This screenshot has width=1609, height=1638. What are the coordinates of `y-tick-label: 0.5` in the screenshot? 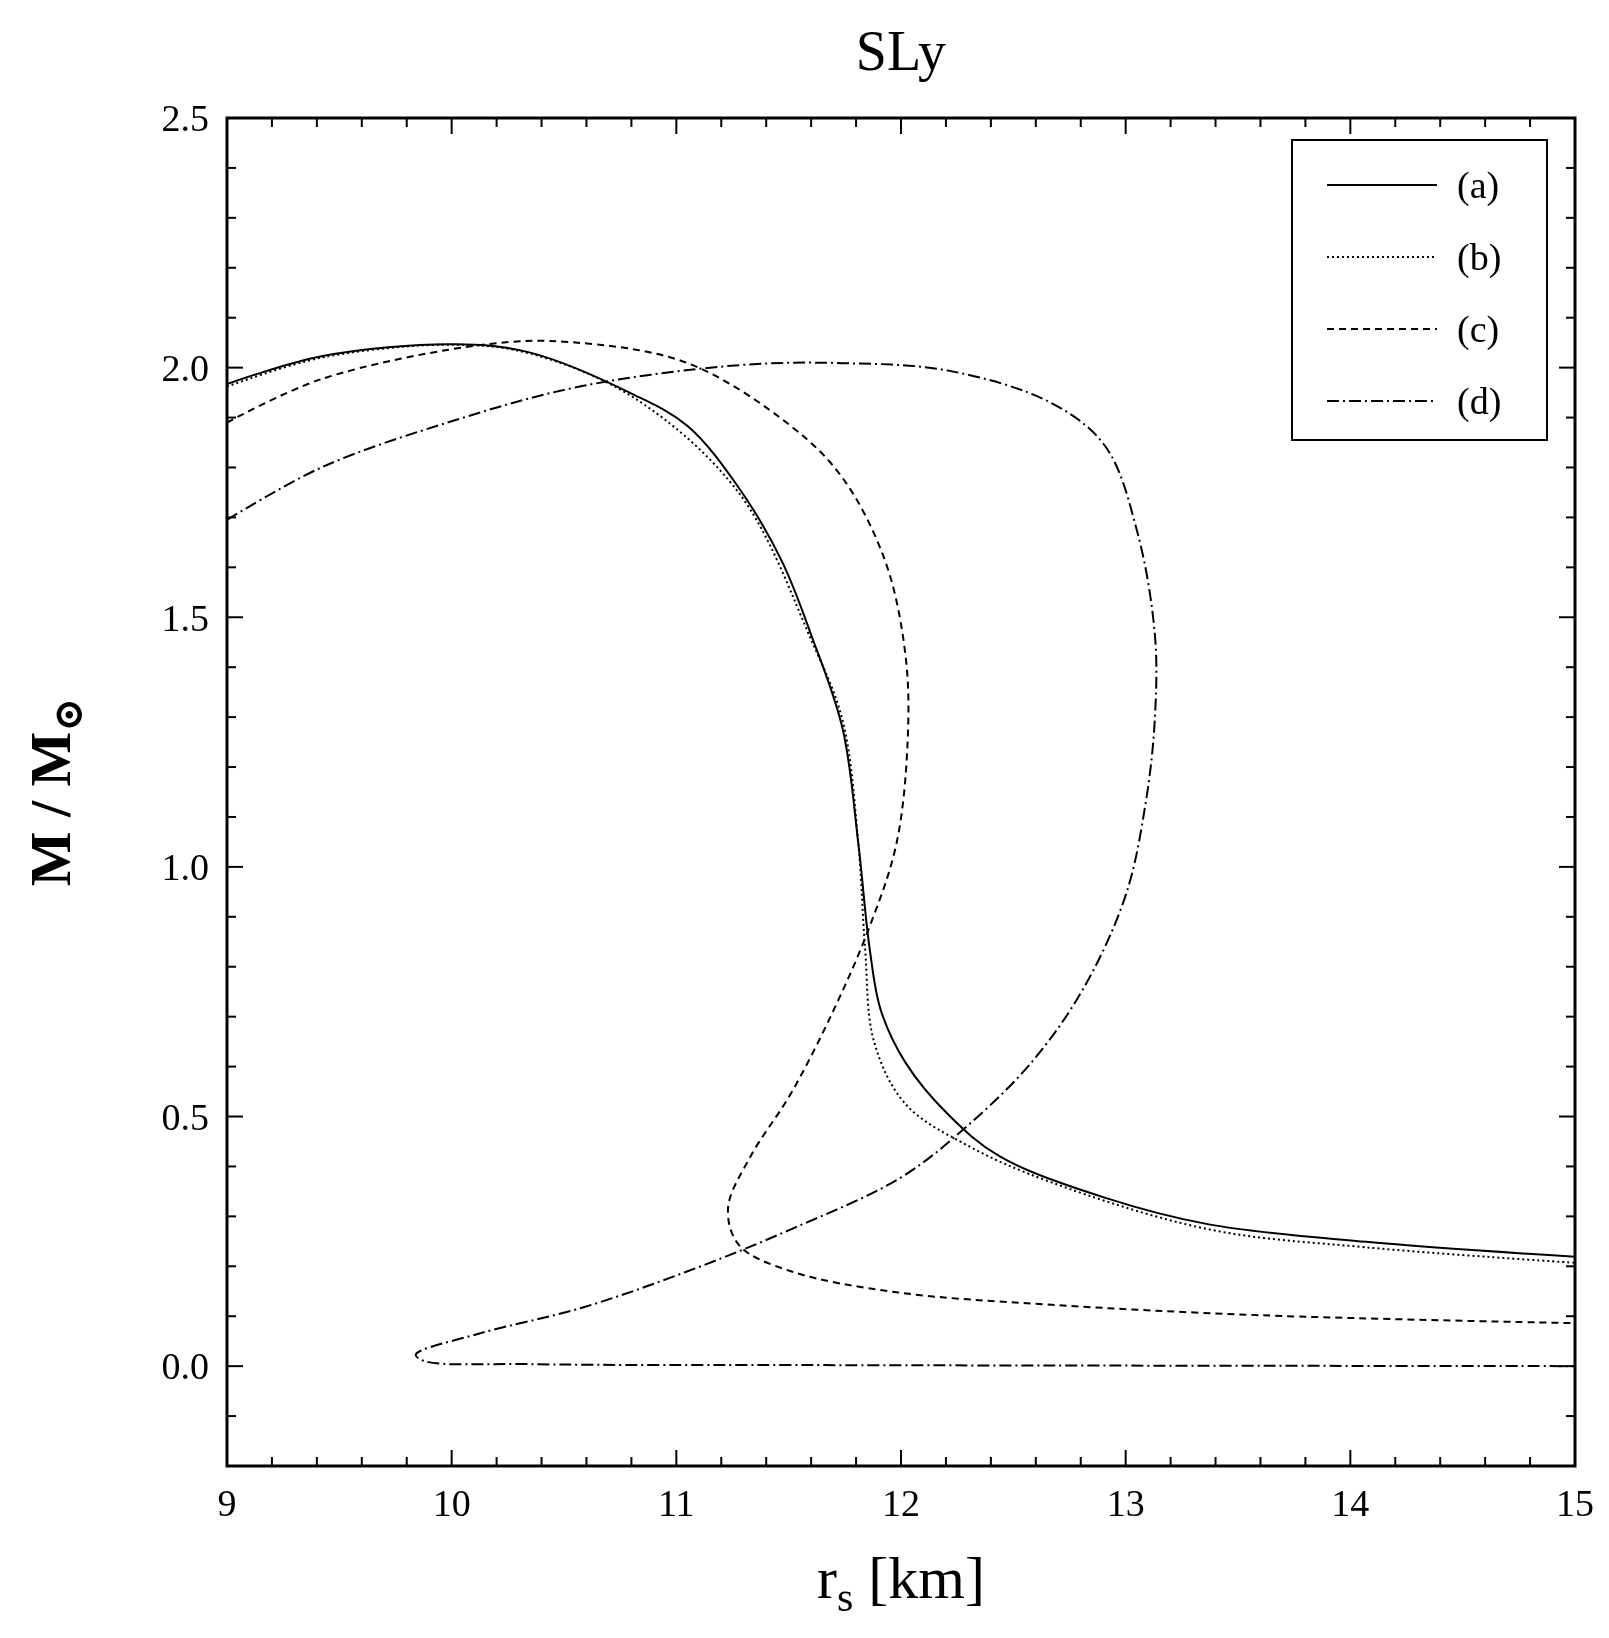 It's located at (185, 1116).